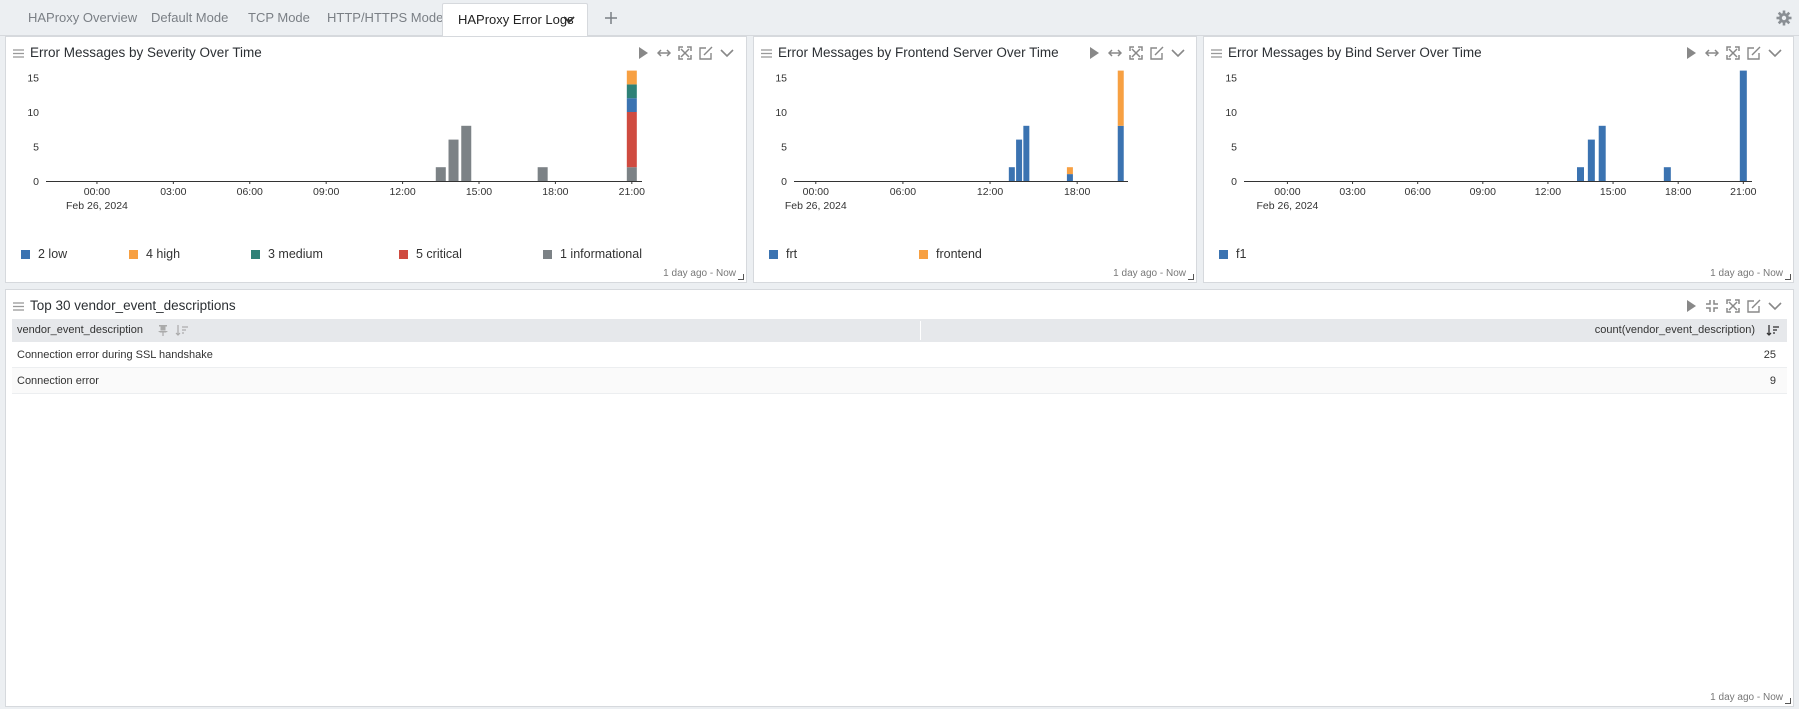  Describe the element at coordinates (173, 192) in the screenshot. I see `x-tick-label: 03:00` at that location.